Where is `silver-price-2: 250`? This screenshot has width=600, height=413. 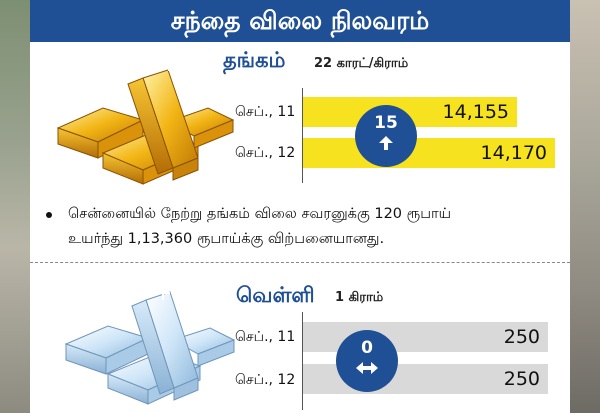 silver-price-2: 250 is located at coordinates (521, 379).